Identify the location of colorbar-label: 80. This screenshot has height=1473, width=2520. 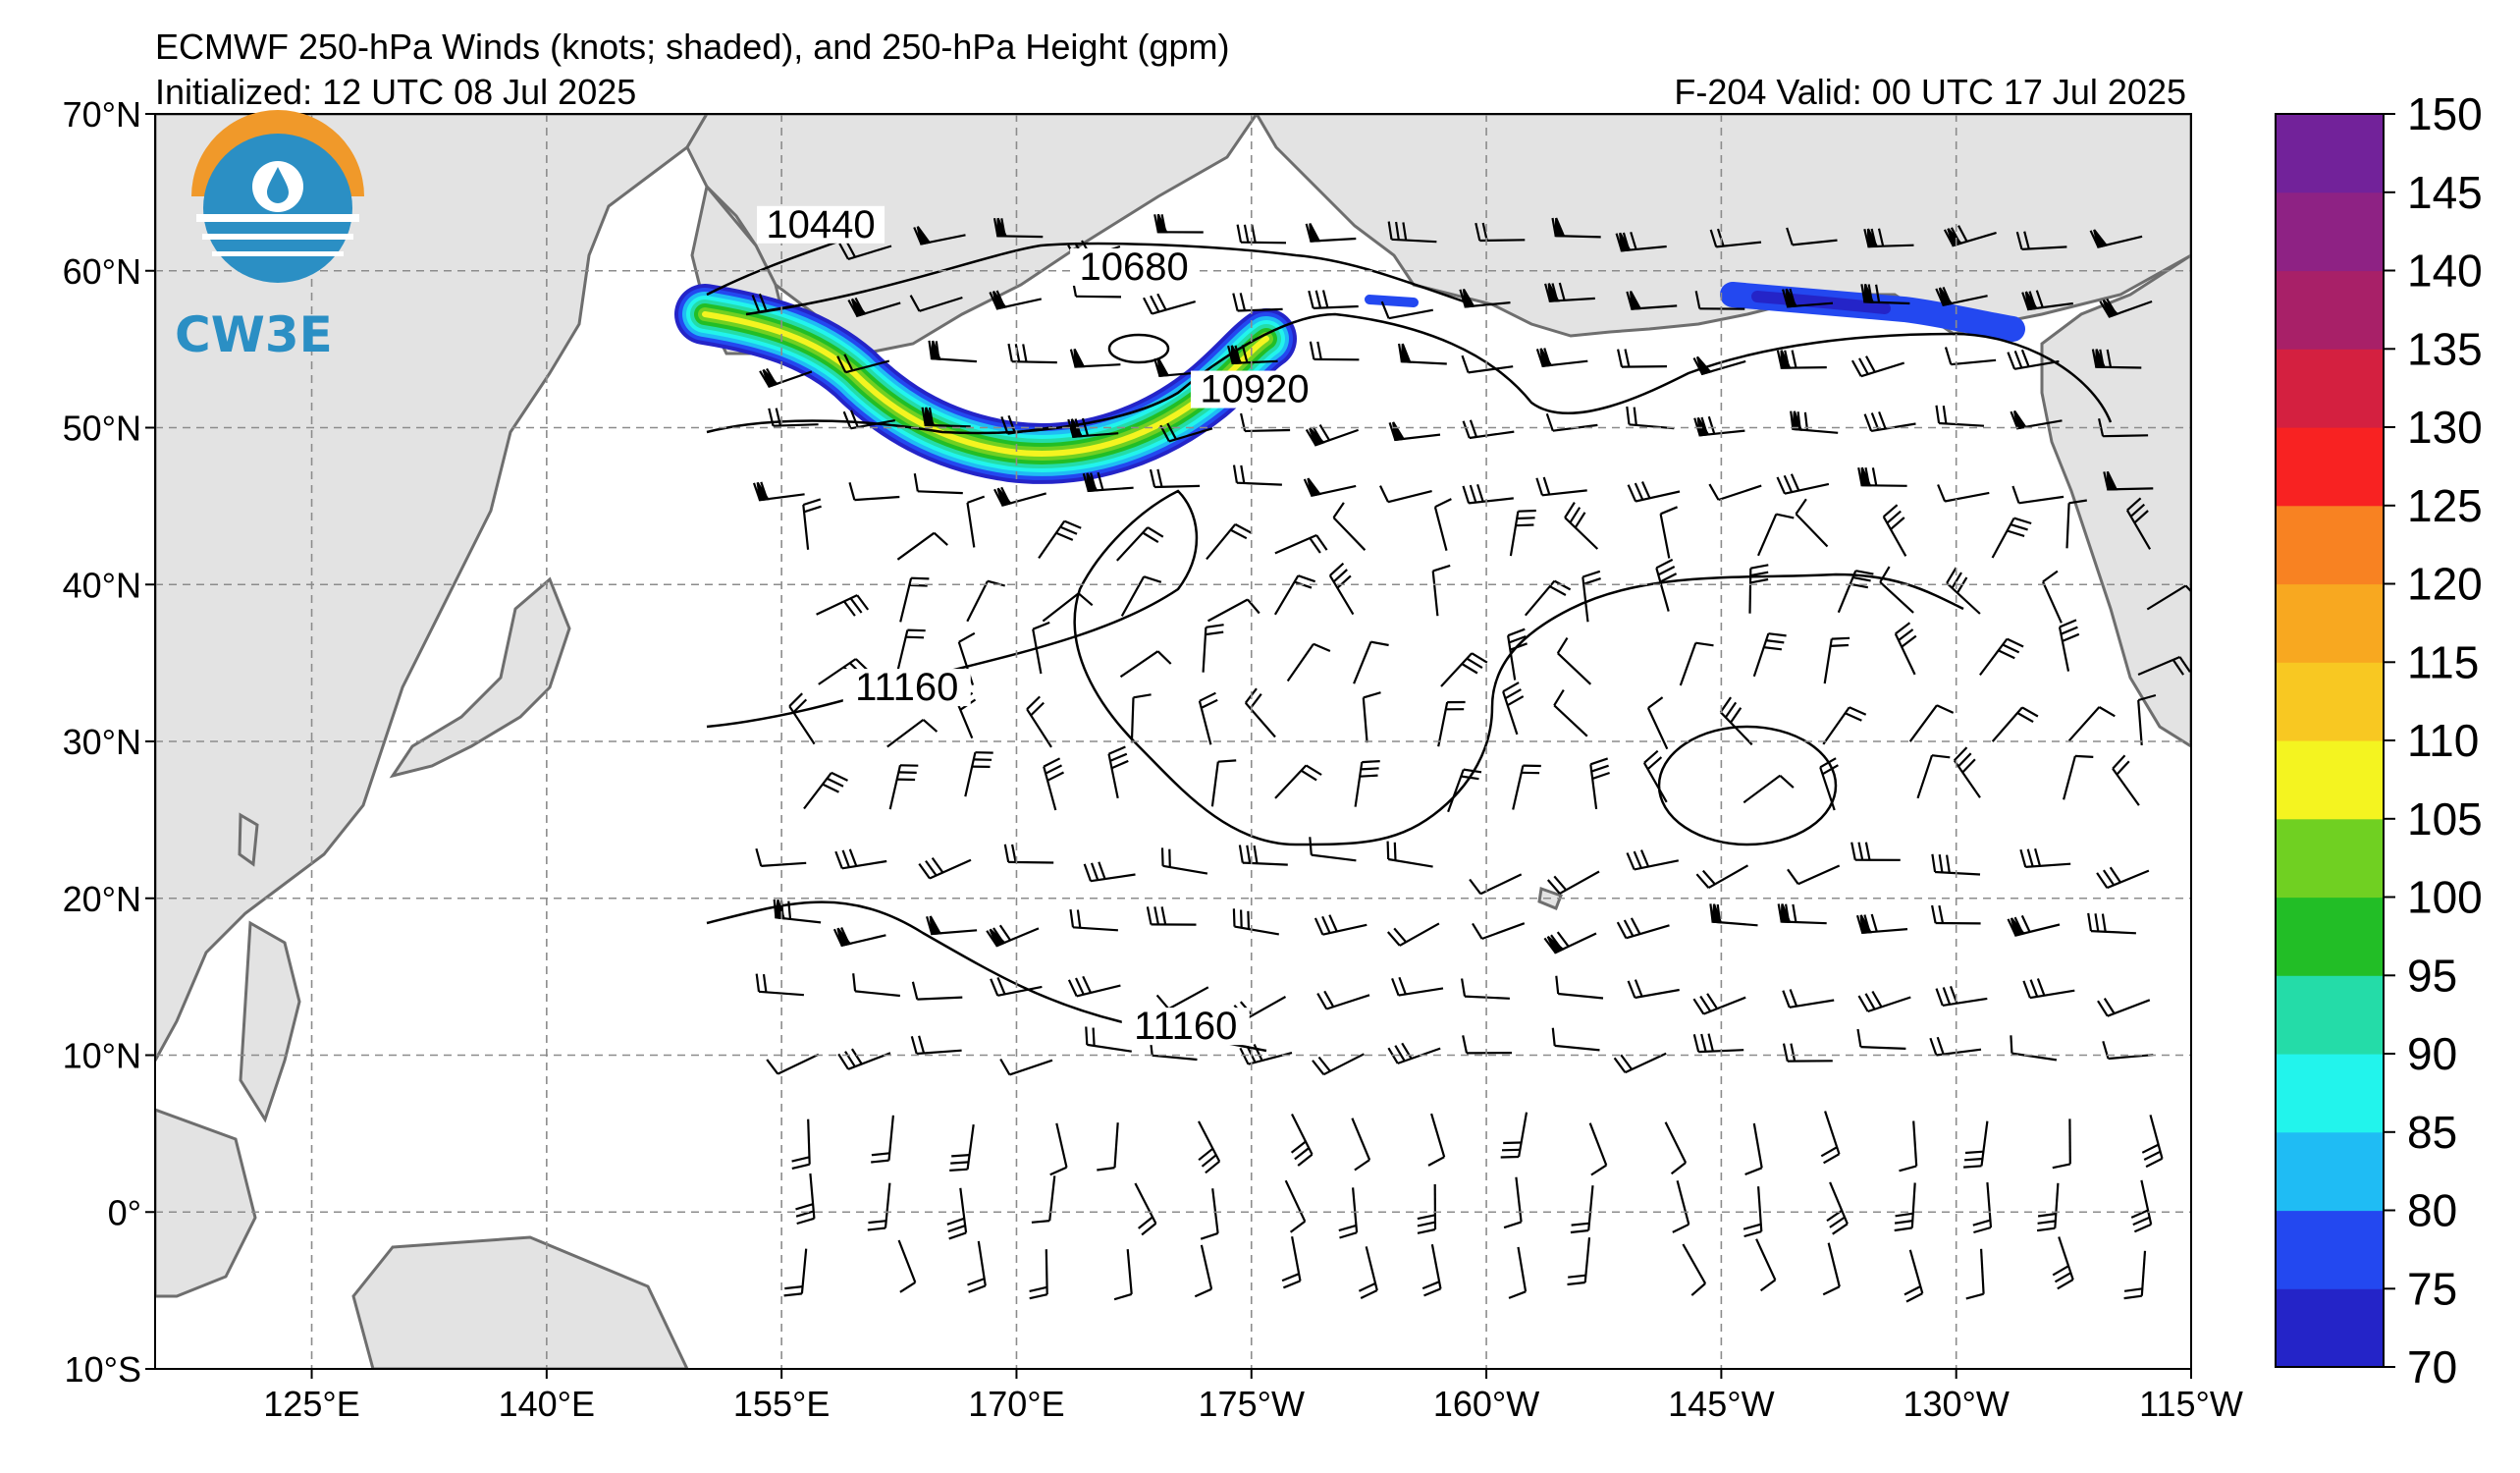
(2432, 1210).